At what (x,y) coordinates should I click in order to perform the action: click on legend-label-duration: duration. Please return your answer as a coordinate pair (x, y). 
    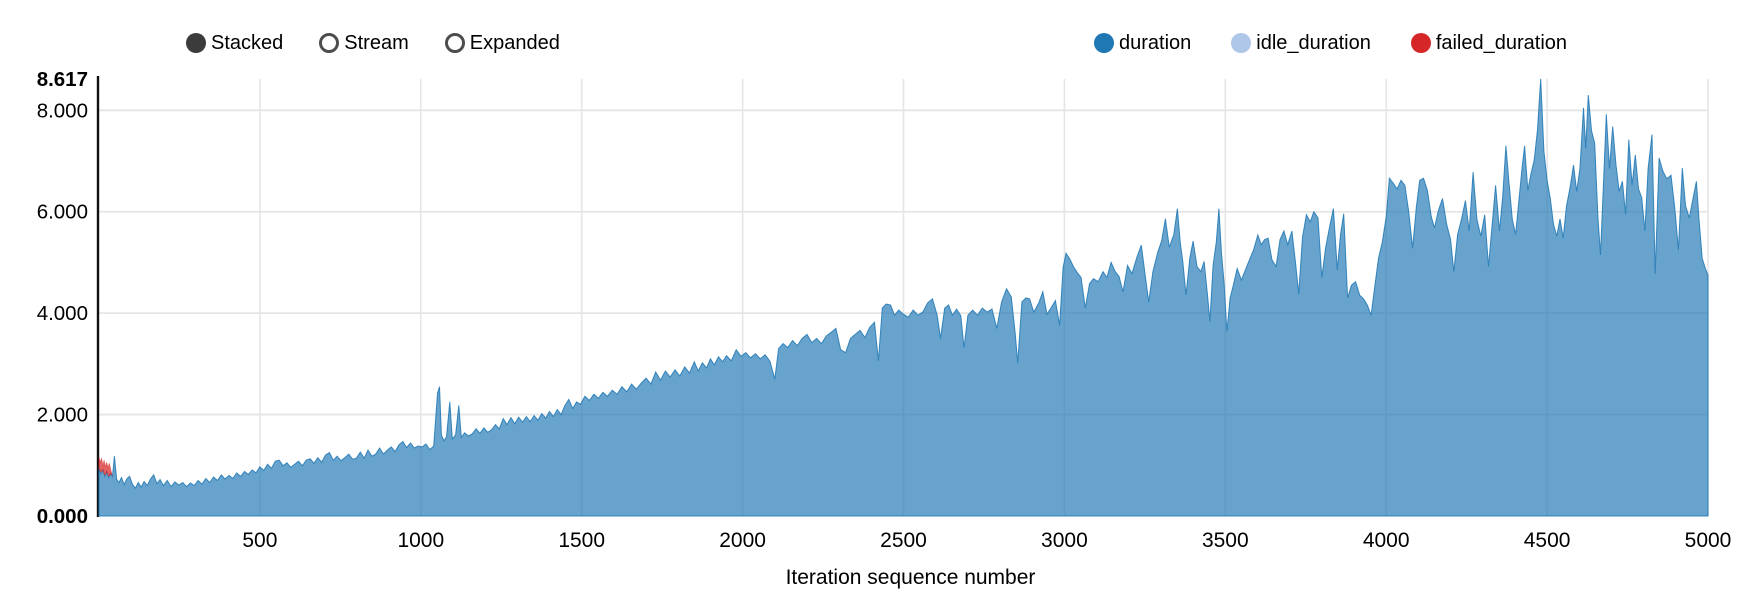
    Looking at the image, I should click on (1155, 42).